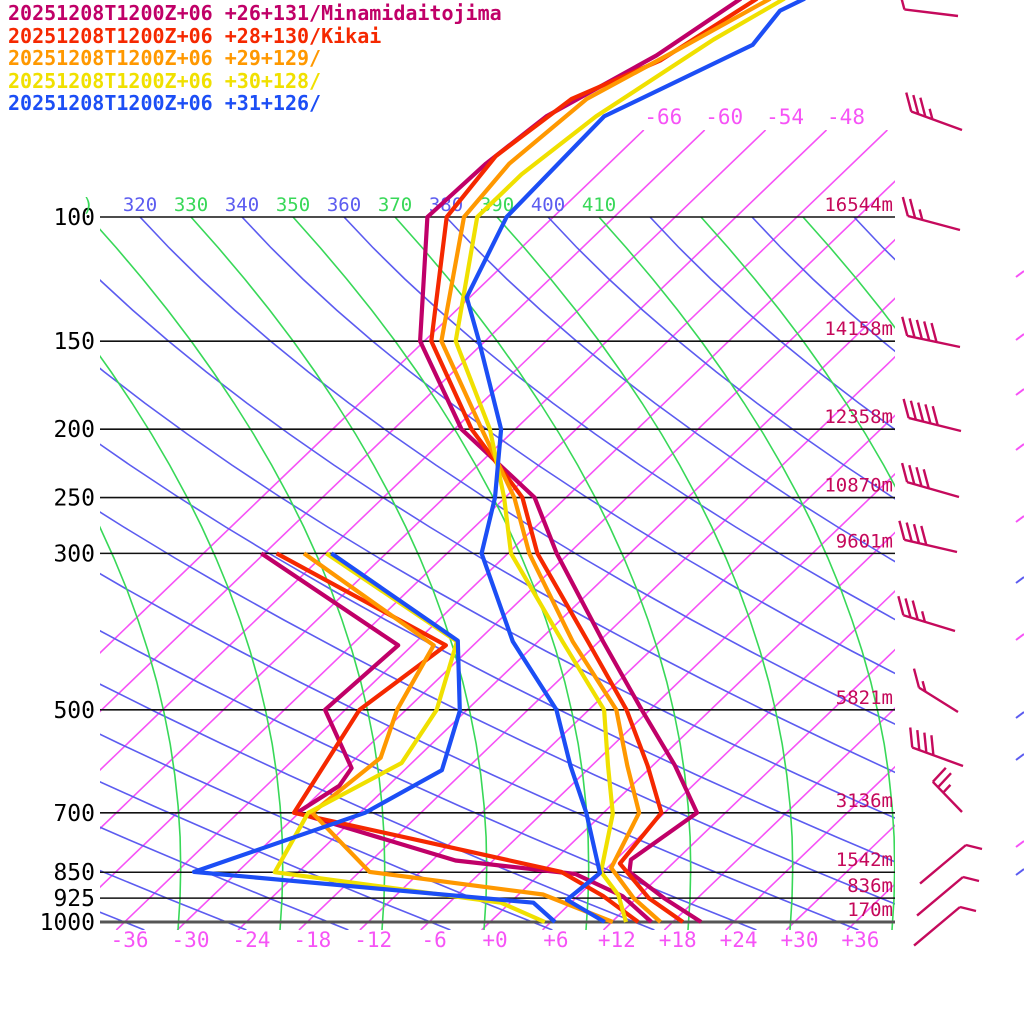 Image resolution: width=1024 pixels, height=1024 pixels. What do you see at coordinates (140, 205) in the screenshot?
I see `potential-temperature-label: 320` at bounding box center [140, 205].